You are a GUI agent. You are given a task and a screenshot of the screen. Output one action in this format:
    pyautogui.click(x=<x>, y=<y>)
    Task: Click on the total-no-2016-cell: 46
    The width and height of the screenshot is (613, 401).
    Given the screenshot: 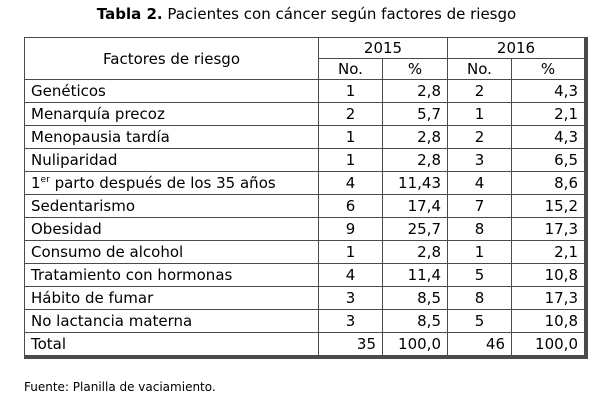 What is the action you would take?
    pyautogui.click(x=480, y=344)
    